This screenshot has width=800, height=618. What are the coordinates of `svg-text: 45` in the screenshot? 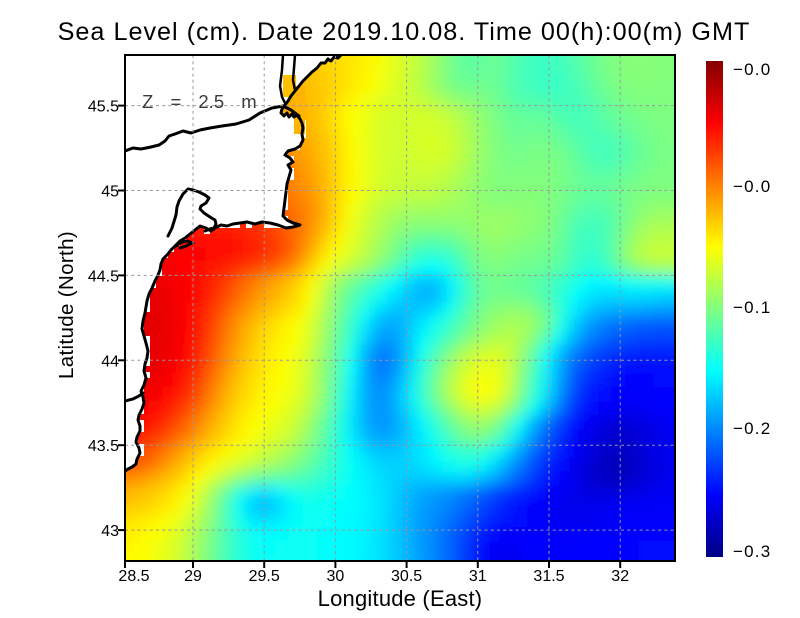 It's located at (110, 192).